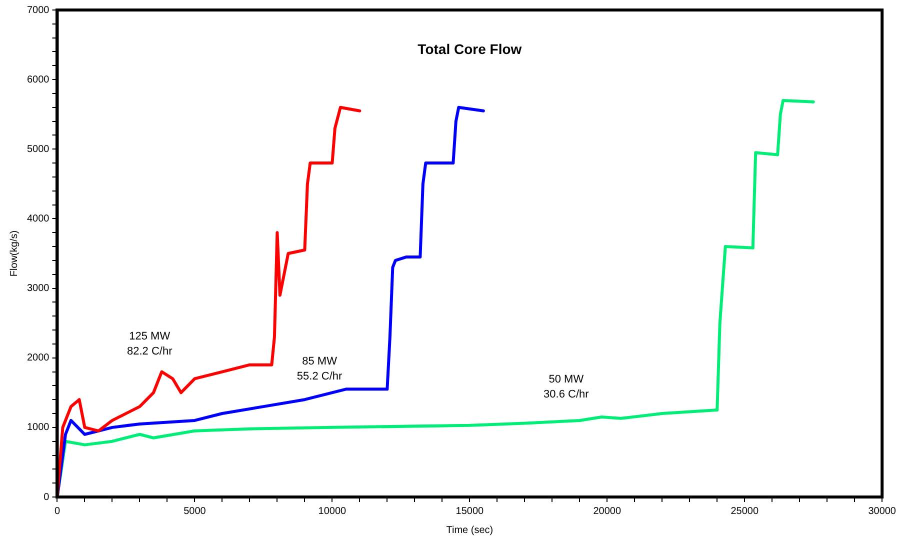  What do you see at coordinates (38, 149) in the screenshot?
I see `y-tick-label: 5000` at bounding box center [38, 149].